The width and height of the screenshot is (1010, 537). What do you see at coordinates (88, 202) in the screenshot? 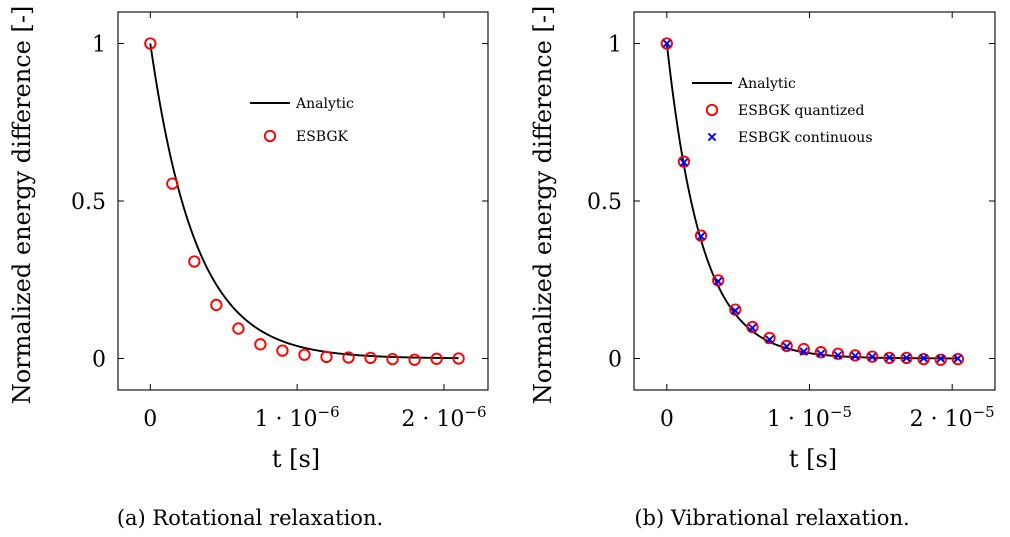
I see `y-tick-label-a: 0.5` at bounding box center [88, 202].